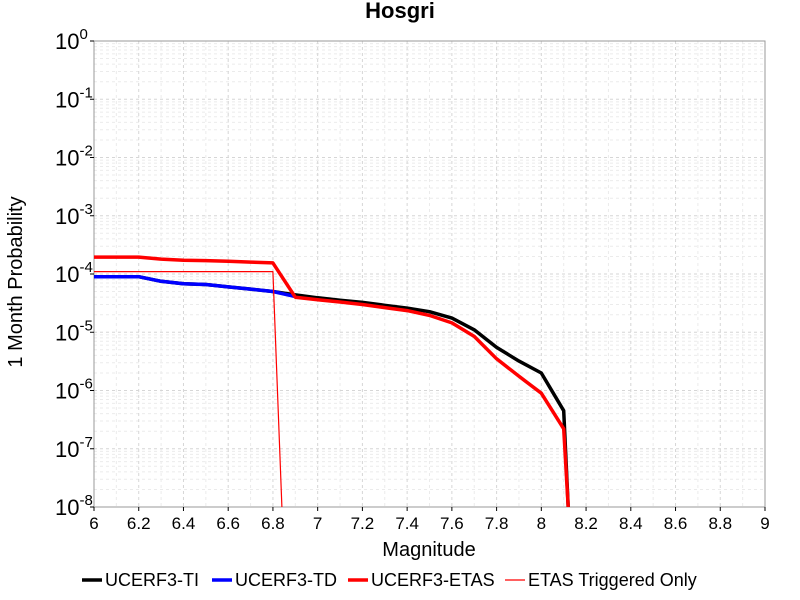 The image size is (800, 600). Describe the element at coordinates (429, 520) in the screenshot. I see `x-axis-ticks: 6 6.2 6.4 6.6 6.8 7 7.2 7.4 7.6 7.8 8 8.2 8.4 8.6 8.8 9` at that location.